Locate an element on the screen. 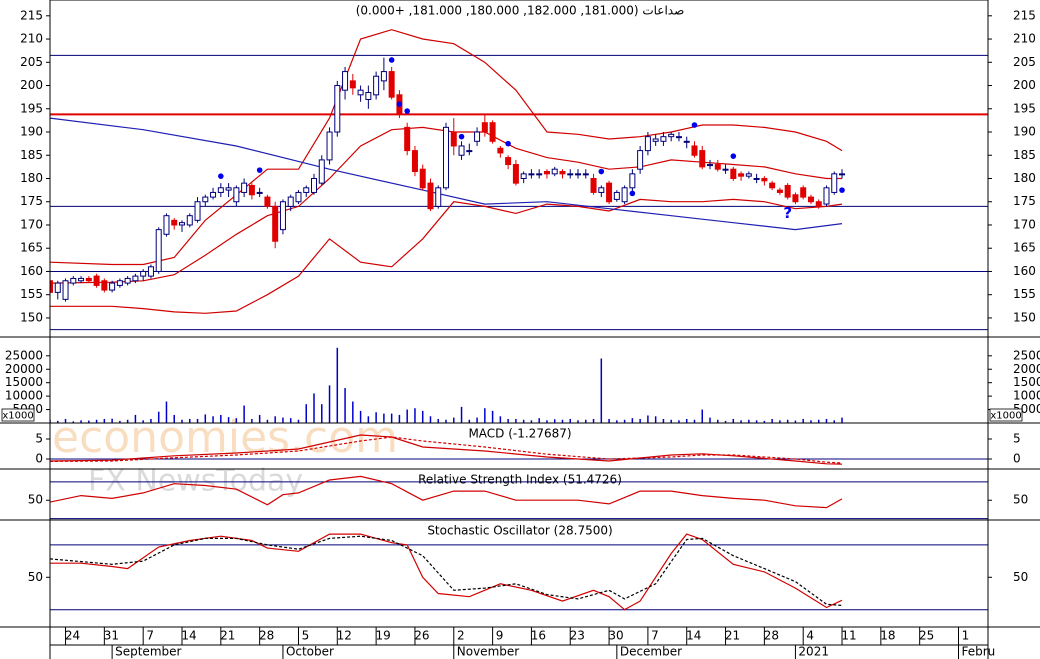 The image size is (1040, 659). y-tick-label: 195 is located at coordinates (31, 108).